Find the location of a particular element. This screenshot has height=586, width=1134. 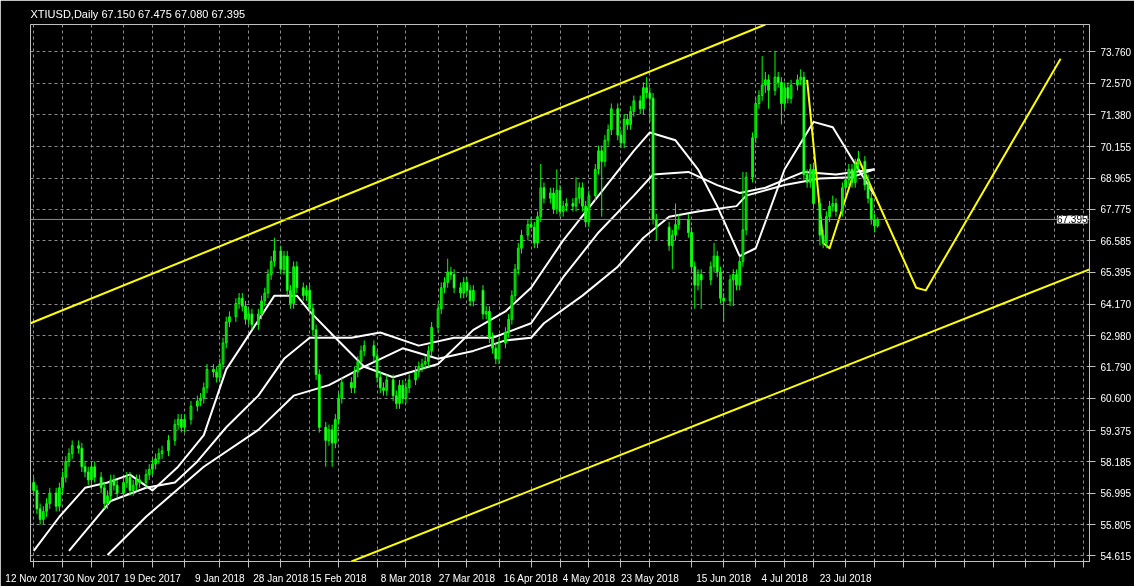

y-tick-label: 73.760 is located at coordinates (1116, 52).